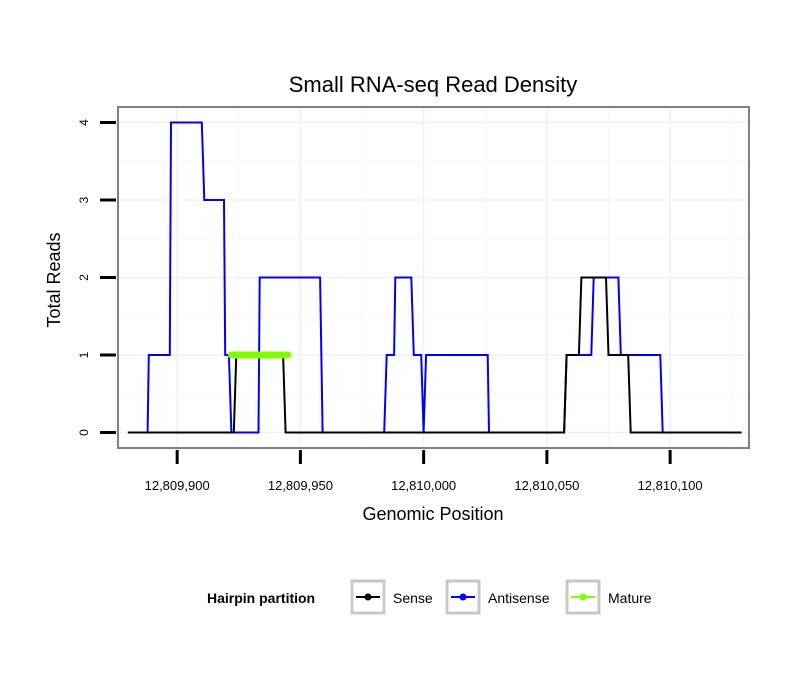 The image size is (810, 690). I want to click on x-tick-label: 12,809,900, so click(177, 485).